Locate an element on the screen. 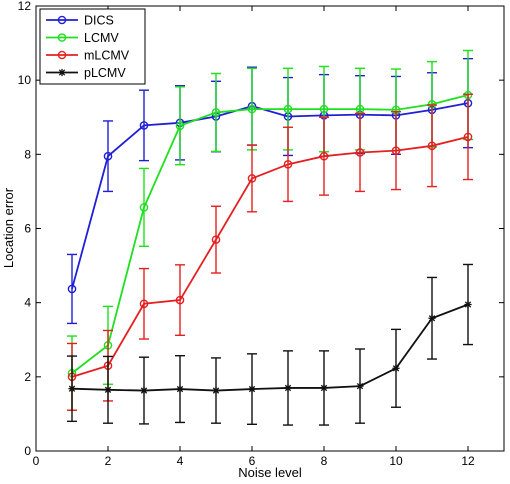  y-tick-label: 10 is located at coordinates (25, 80).